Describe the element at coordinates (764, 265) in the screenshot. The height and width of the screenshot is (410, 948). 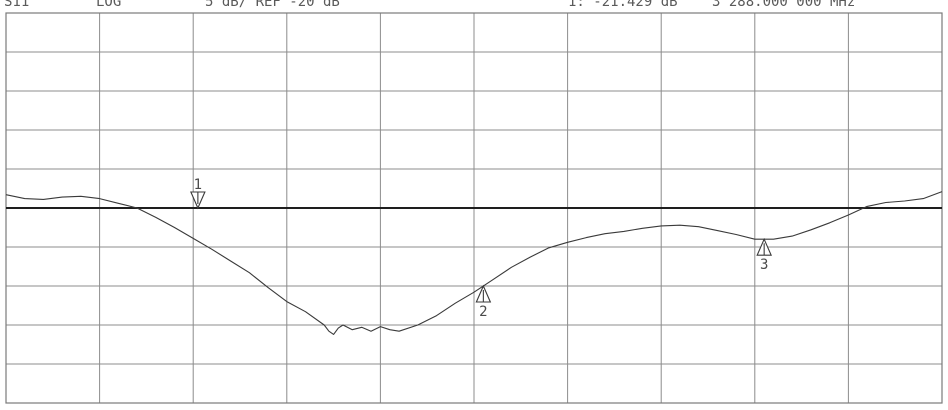
I see `marker-label: 3` at that location.